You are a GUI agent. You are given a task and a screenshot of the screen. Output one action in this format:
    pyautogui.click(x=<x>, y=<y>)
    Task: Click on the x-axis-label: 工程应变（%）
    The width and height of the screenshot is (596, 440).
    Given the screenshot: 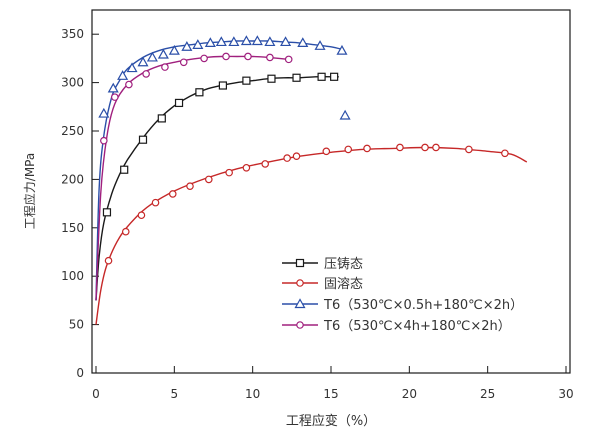 What is the action you would take?
    pyautogui.click(x=331, y=421)
    